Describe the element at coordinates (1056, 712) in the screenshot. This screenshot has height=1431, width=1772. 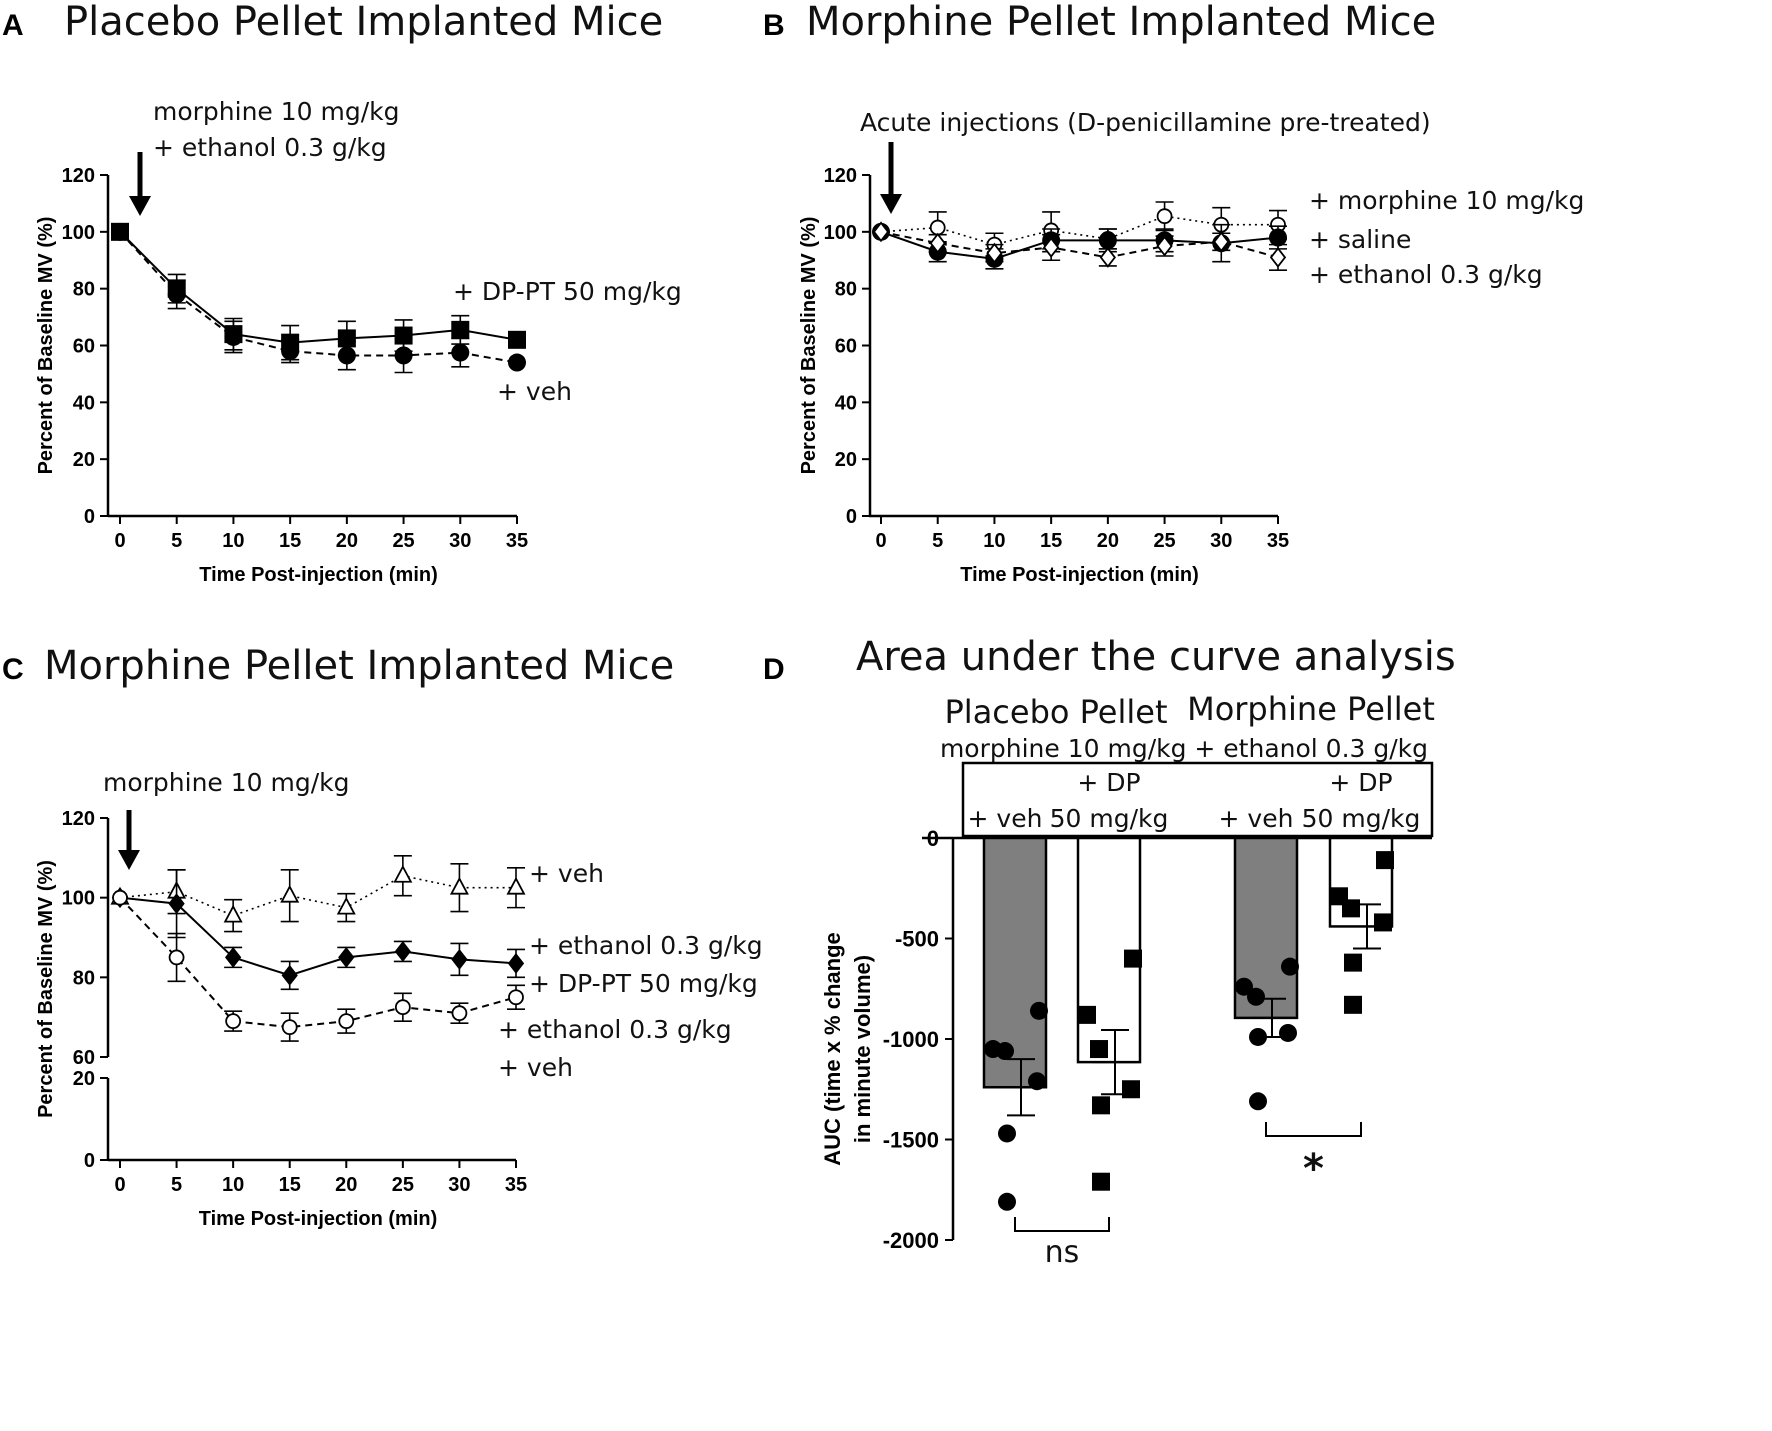
I see `group-header: Placebo Pellet` at that location.